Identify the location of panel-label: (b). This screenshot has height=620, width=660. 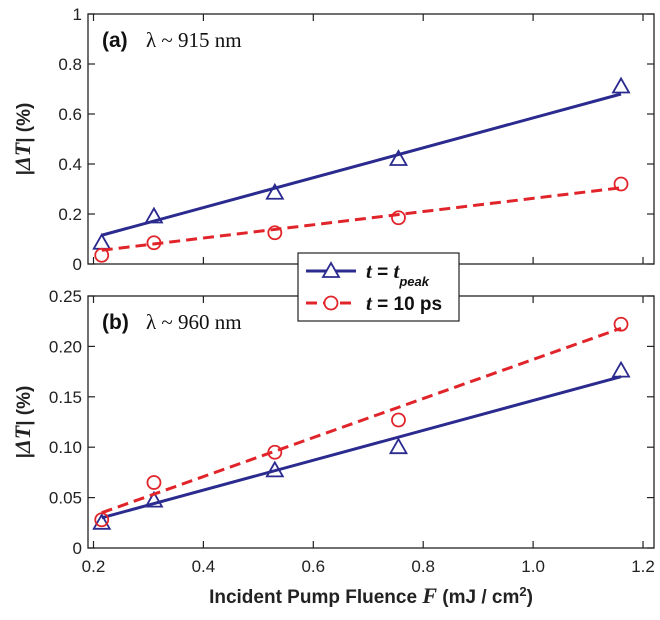
(115, 322).